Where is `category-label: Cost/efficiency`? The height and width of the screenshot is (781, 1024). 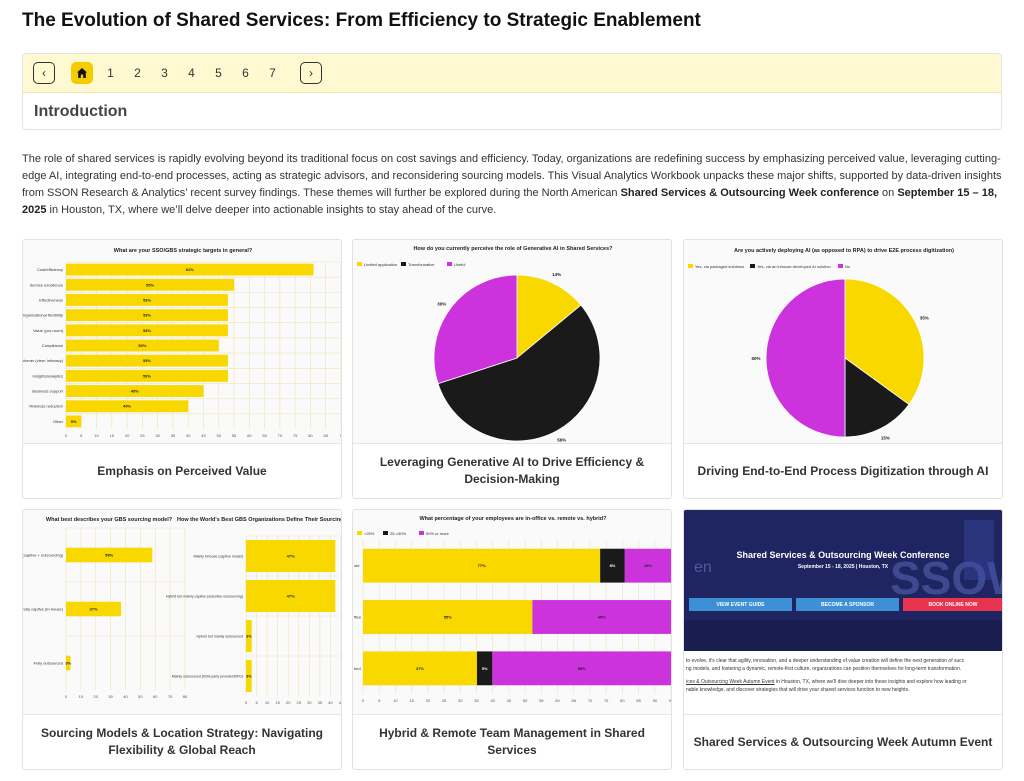
category-label: Cost/efficiency is located at coordinates (50, 269).